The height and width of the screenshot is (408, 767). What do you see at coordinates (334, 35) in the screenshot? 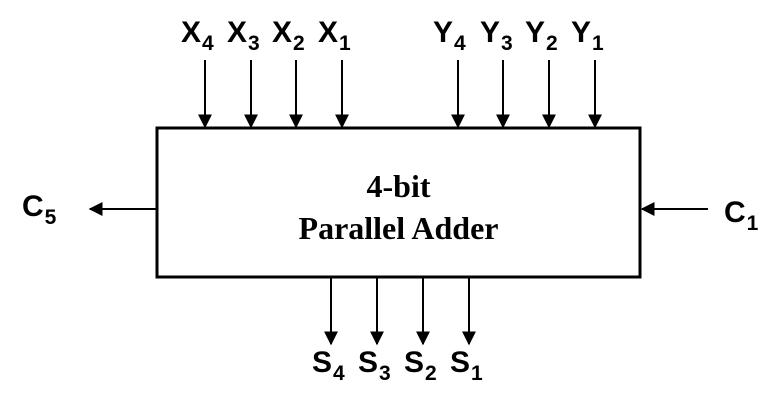
I see `input-x1-label: X1` at bounding box center [334, 35].